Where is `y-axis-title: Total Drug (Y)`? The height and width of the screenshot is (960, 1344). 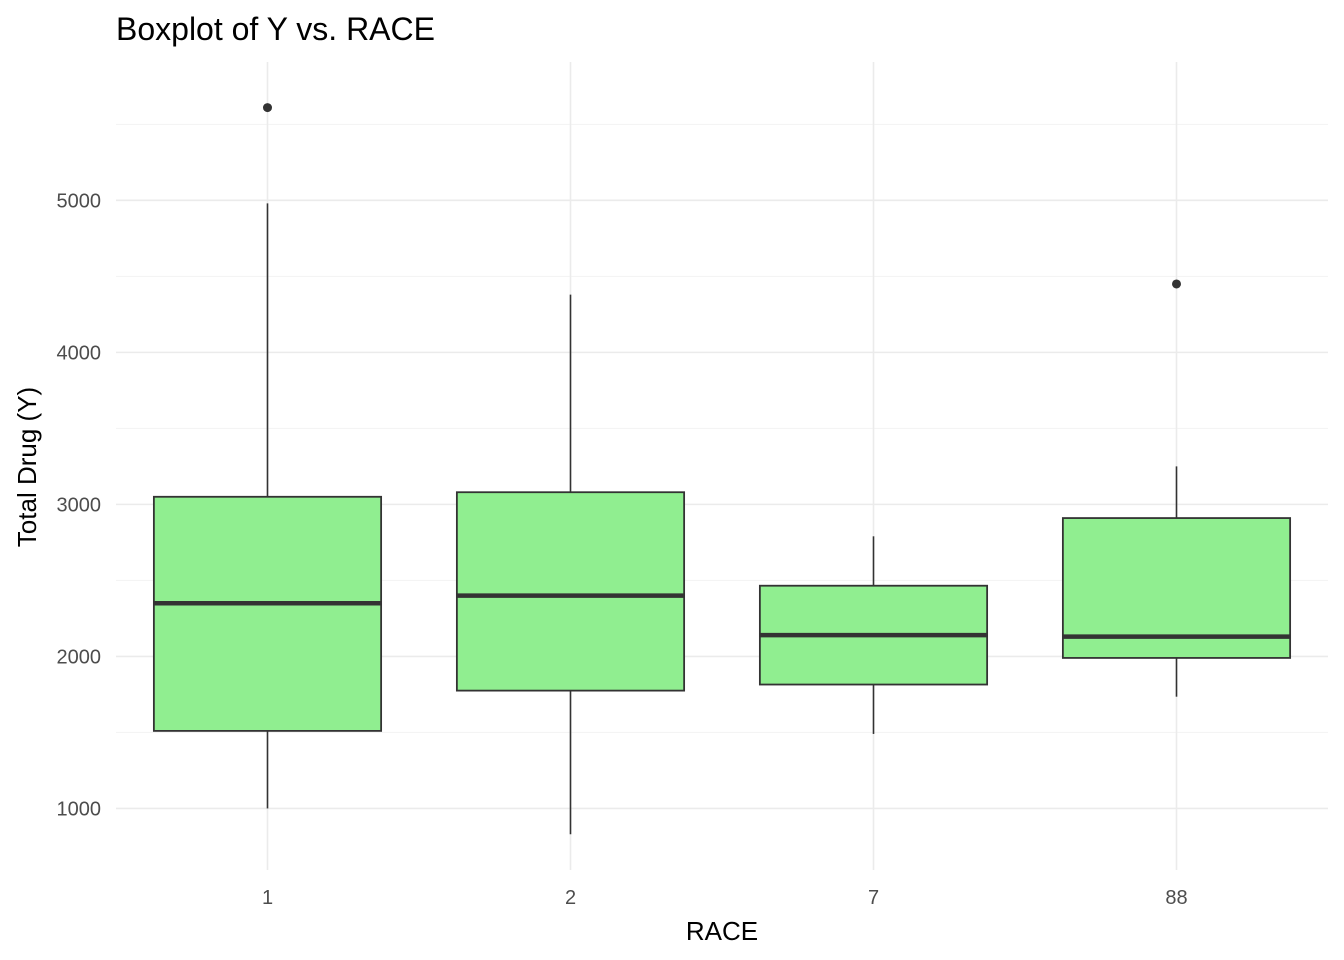
y-axis-title: Total Drug (Y) is located at coordinates (27, 467).